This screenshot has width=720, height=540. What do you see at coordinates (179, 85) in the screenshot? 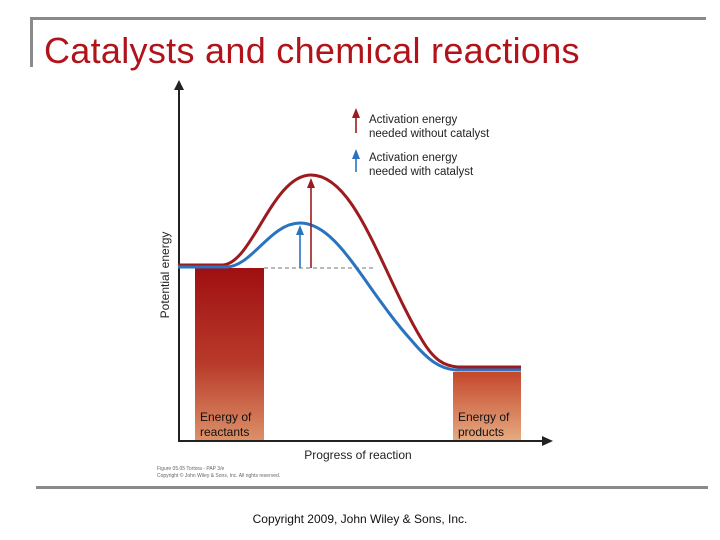
I see `y-axis-arrowhead` at bounding box center [179, 85].